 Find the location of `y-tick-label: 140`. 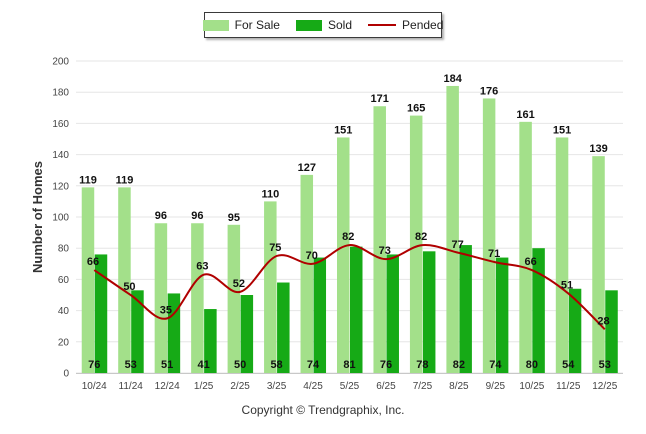

y-tick-label: 140 is located at coordinates (60, 155).